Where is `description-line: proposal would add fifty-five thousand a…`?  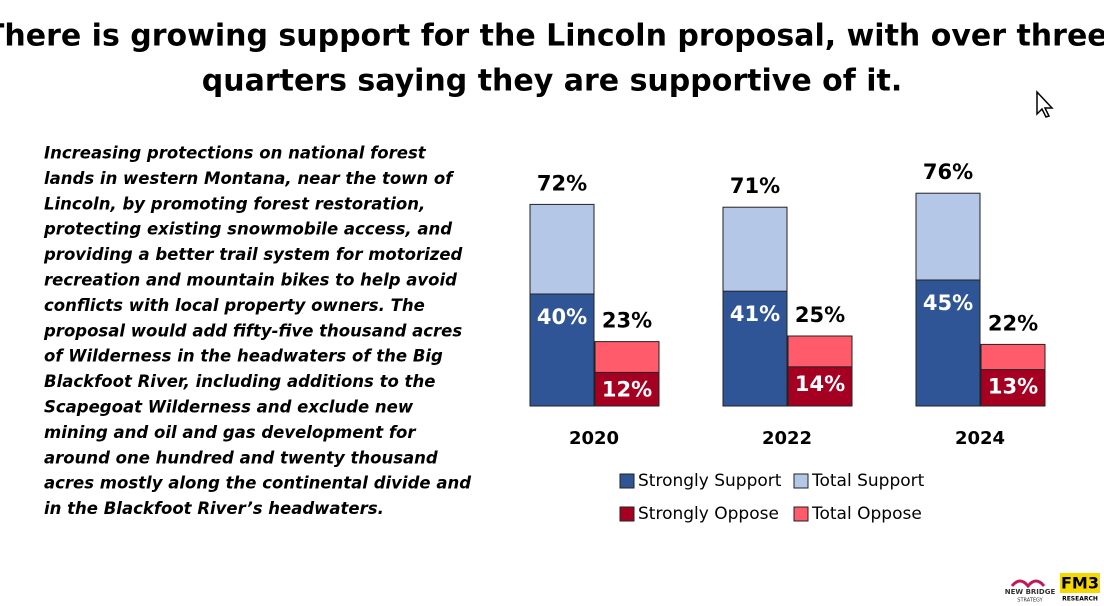
description-line: proposal would add fifty-five thousand a… is located at coordinates (252, 330).